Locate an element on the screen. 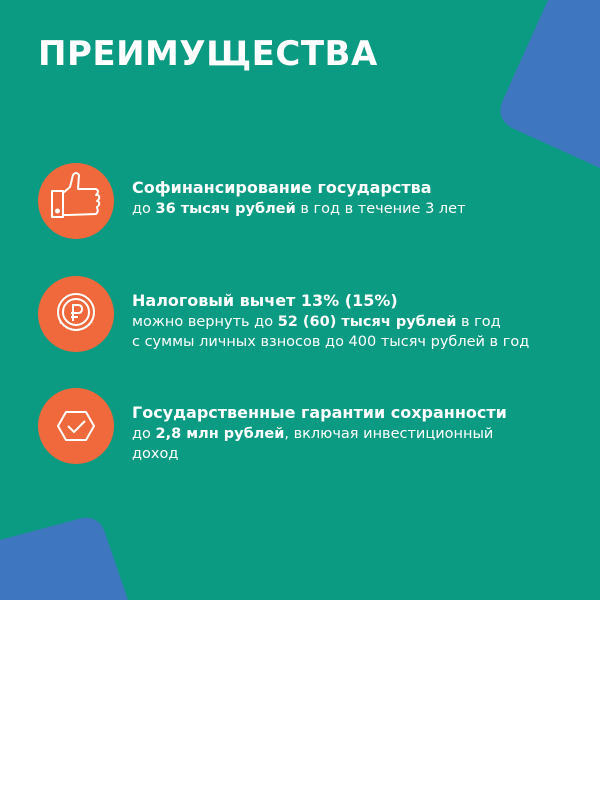 The height and width of the screenshot is (800, 600). thumbs-up-icon is located at coordinates (76, 195).